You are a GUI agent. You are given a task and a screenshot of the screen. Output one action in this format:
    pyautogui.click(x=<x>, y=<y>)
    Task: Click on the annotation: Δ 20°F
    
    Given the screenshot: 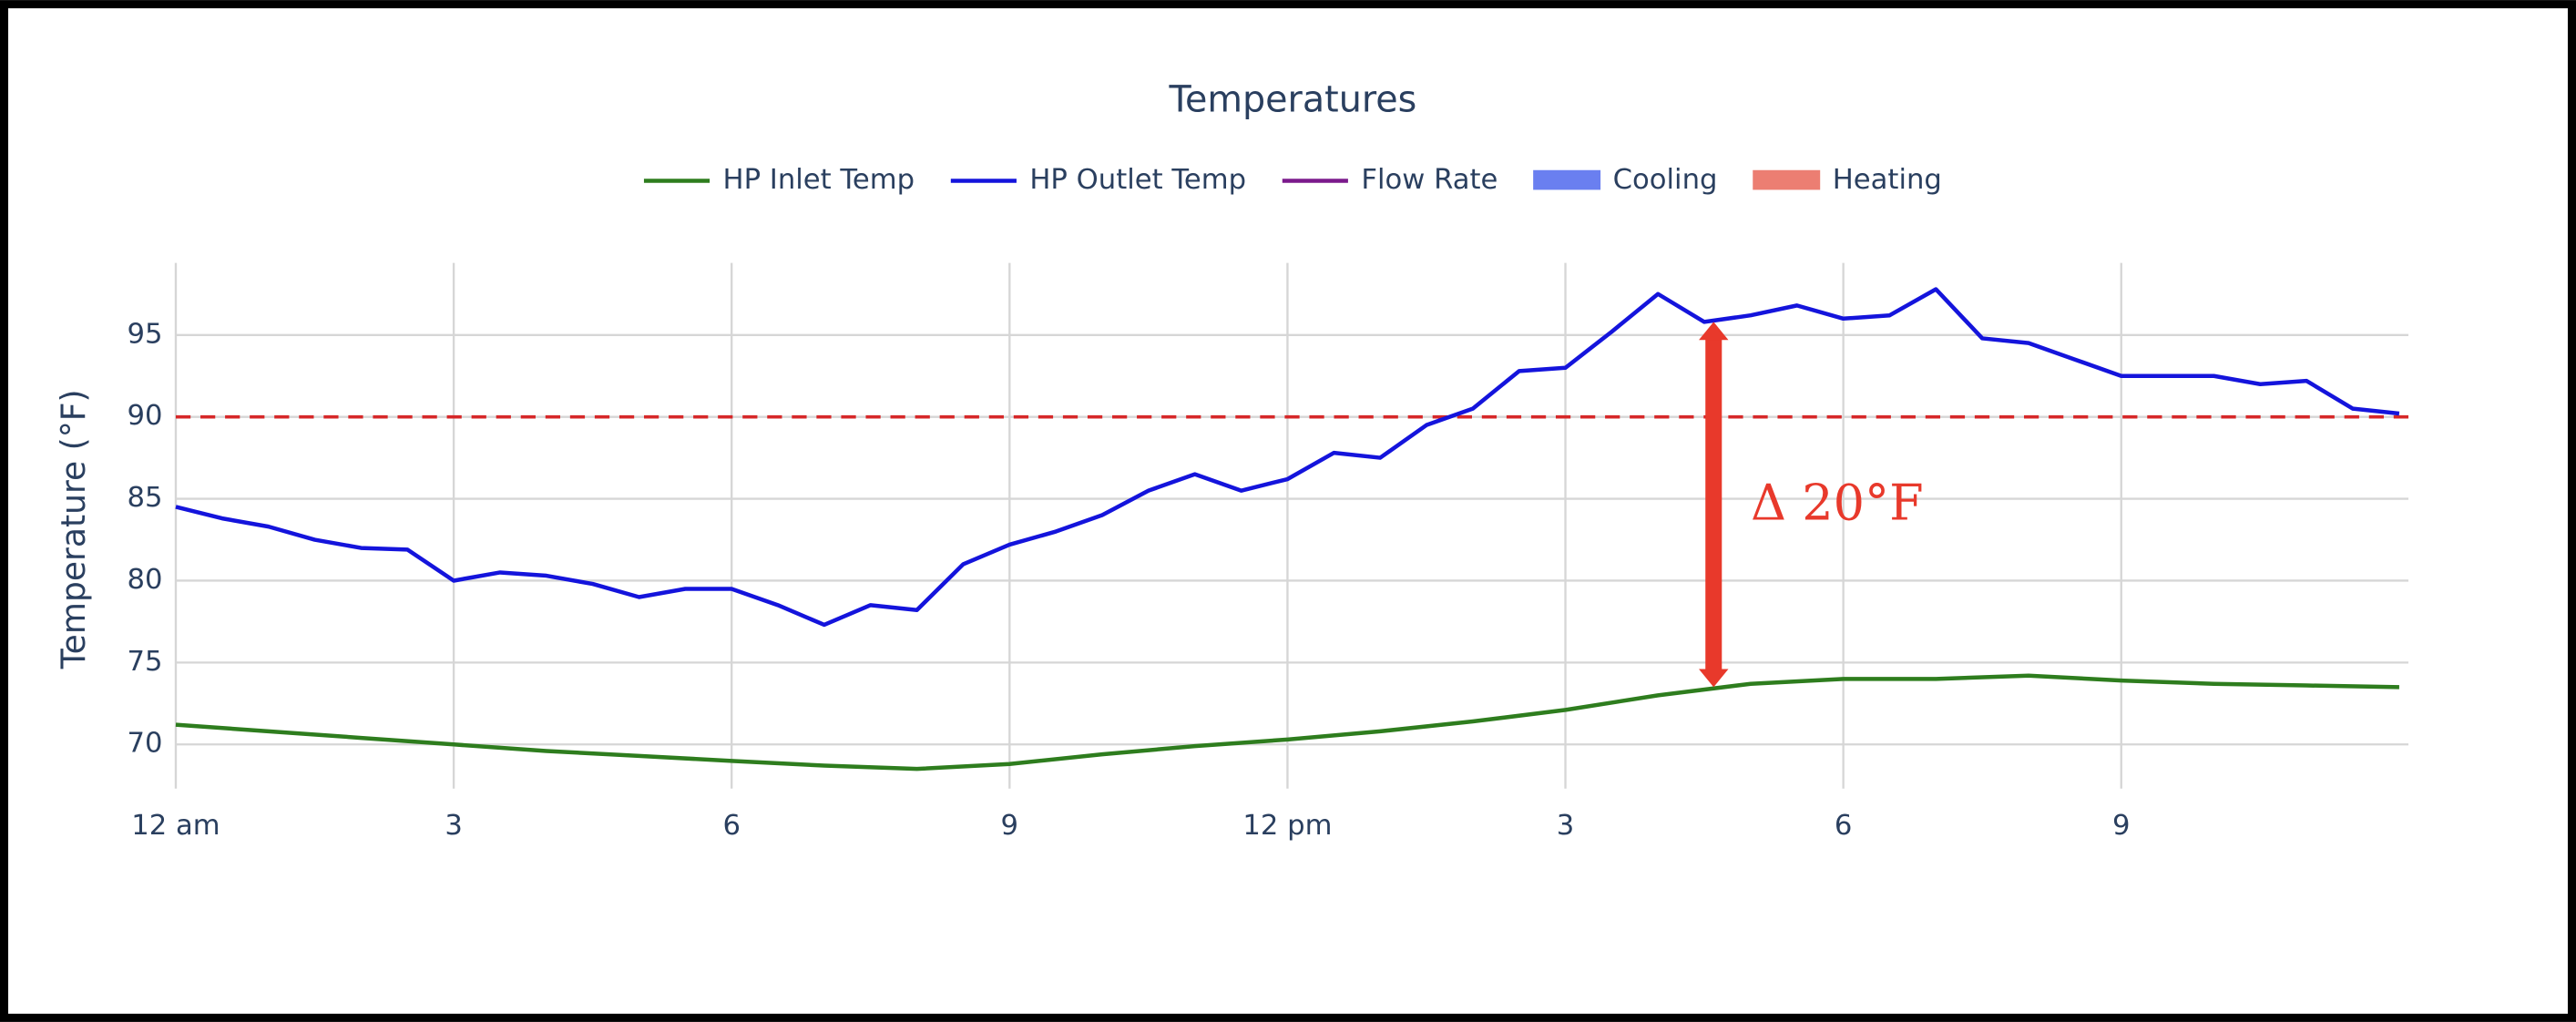 What is the action you would take?
    pyautogui.click(x=1837, y=504)
    